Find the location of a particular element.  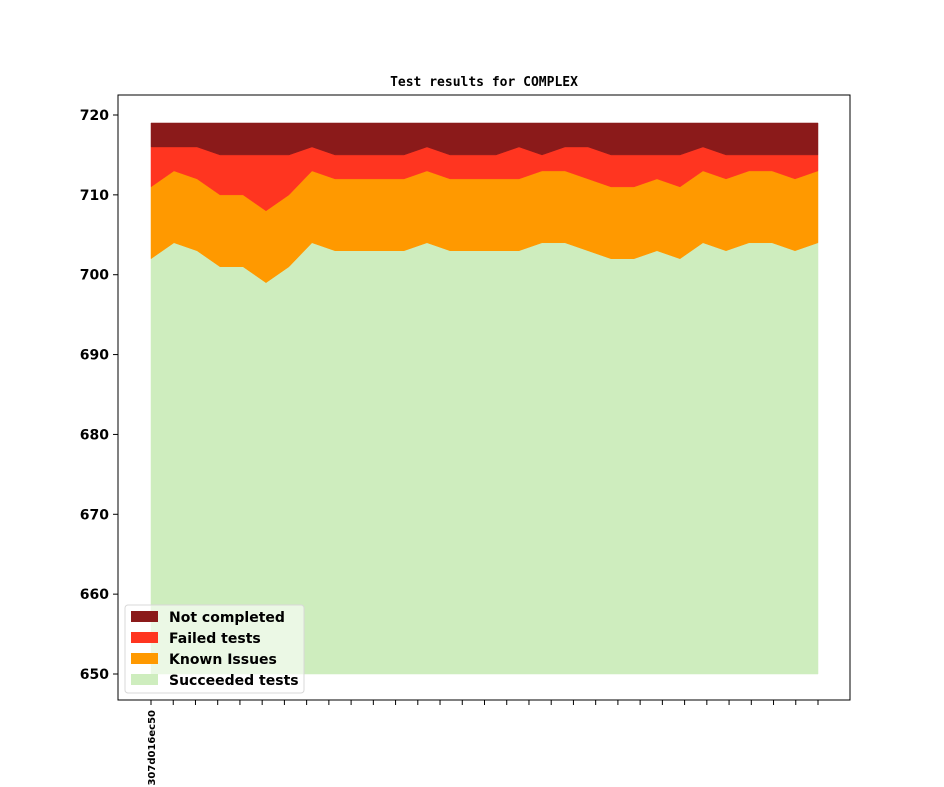

y-tick-label: 660 is located at coordinates (94, 595).